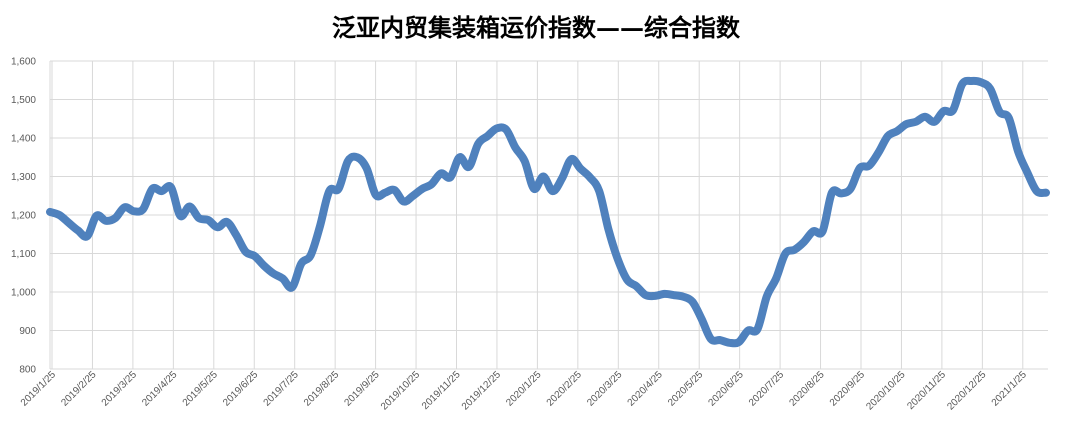 Image resolution: width=1073 pixels, height=442 pixels. Describe the element at coordinates (23, 254) in the screenshot. I see `y-tick-label: 1,100` at that location.